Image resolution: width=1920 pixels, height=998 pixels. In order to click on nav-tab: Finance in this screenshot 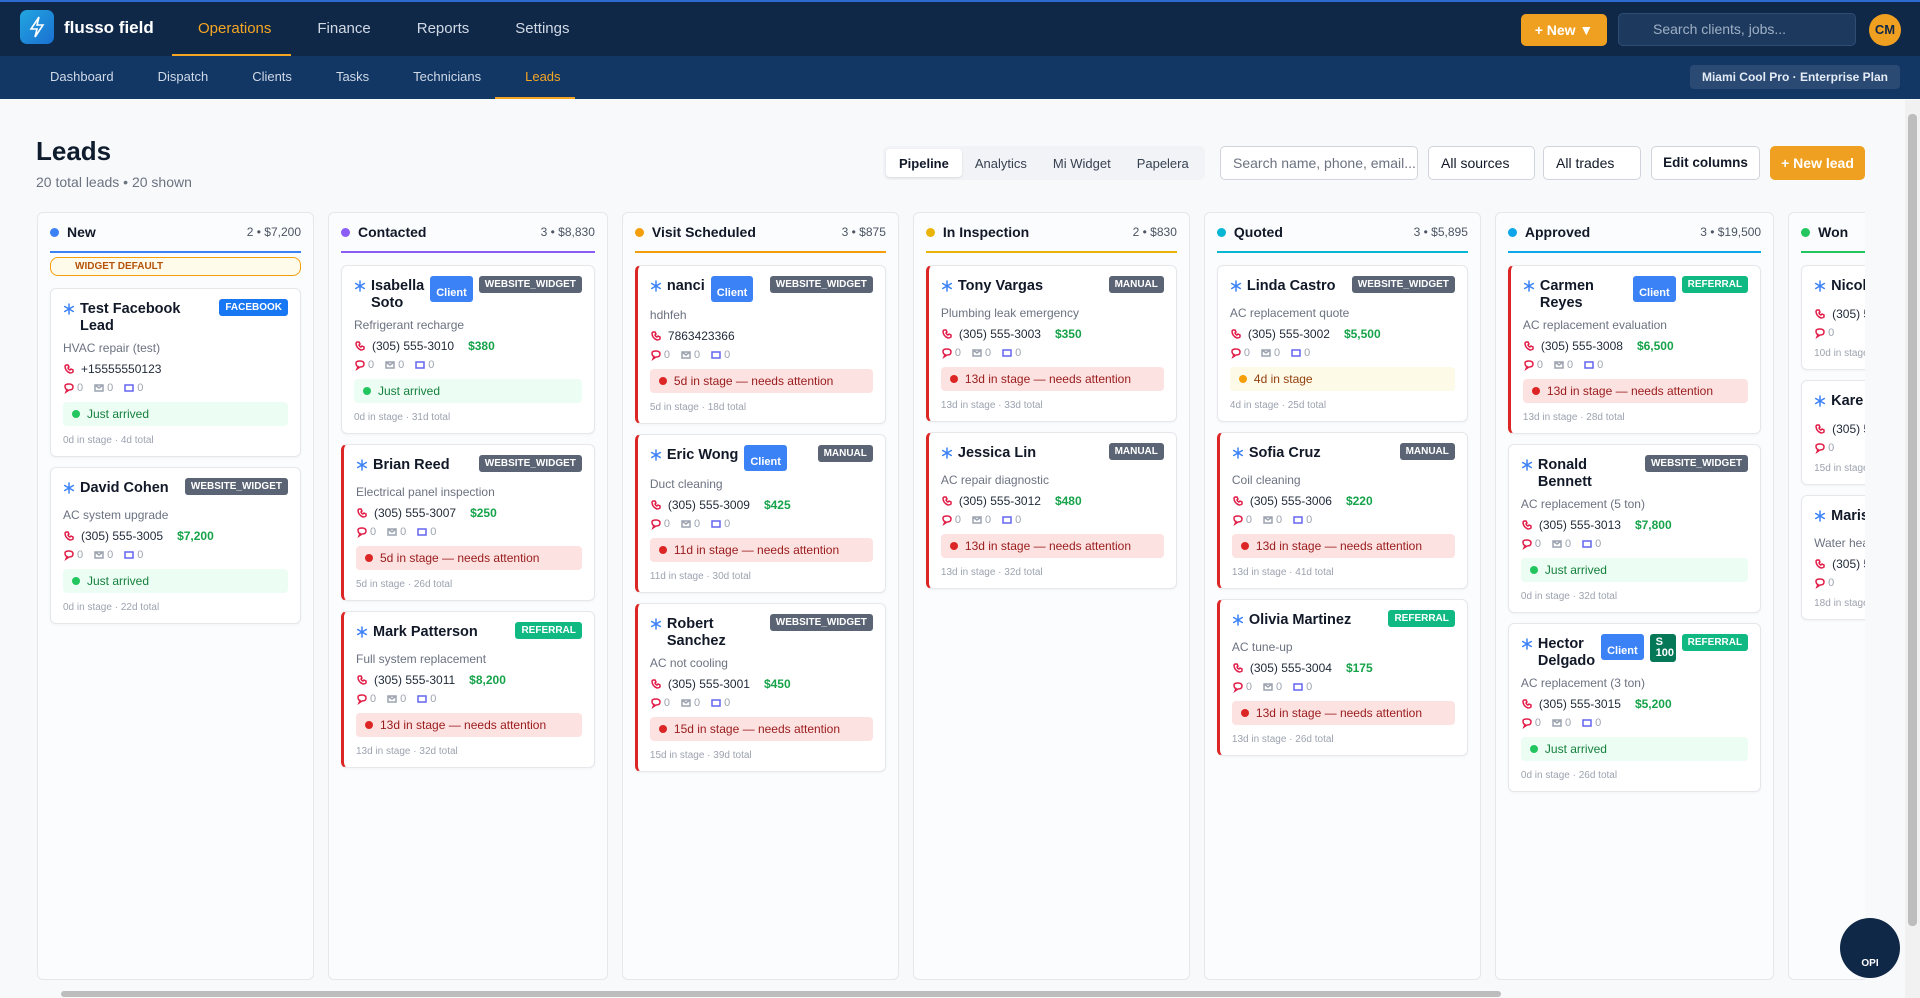, I will do `click(344, 28)`.